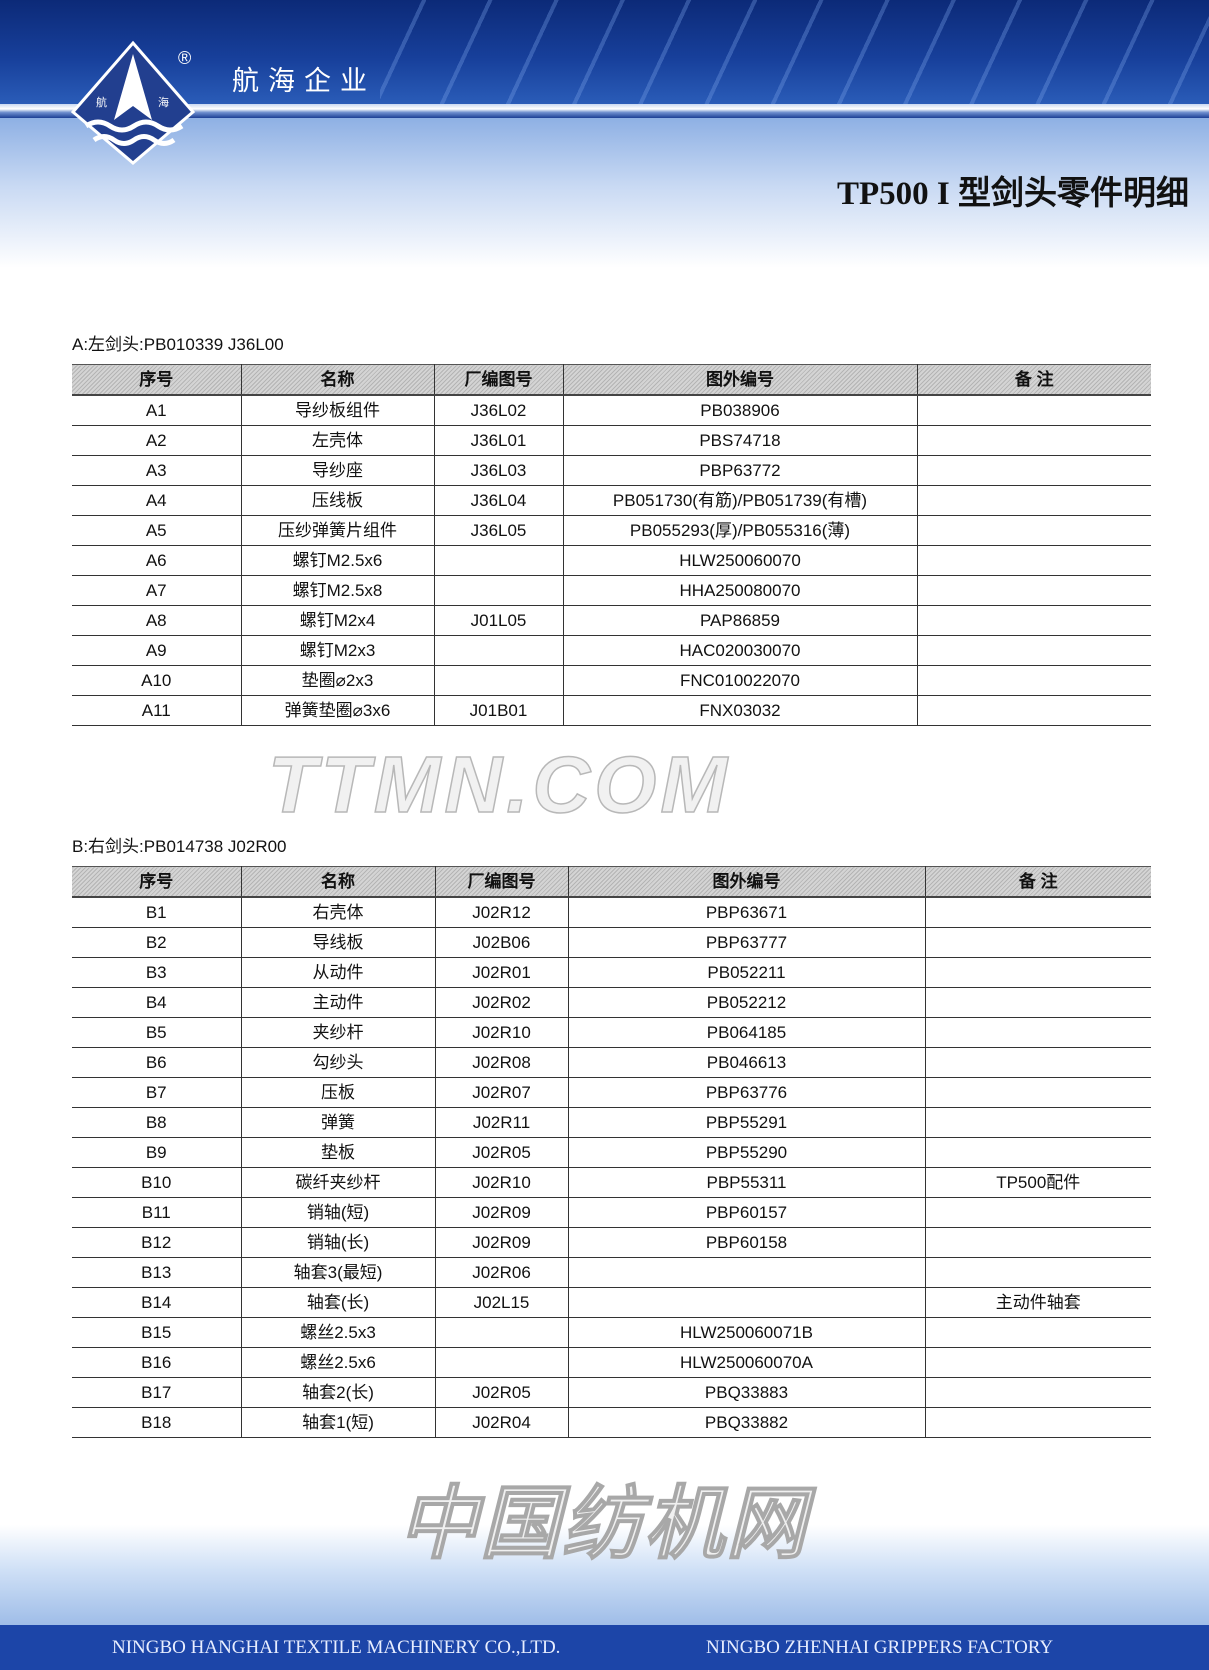 The height and width of the screenshot is (1670, 1209). I want to click on cell-name: 轴套2(长), so click(338, 1392).